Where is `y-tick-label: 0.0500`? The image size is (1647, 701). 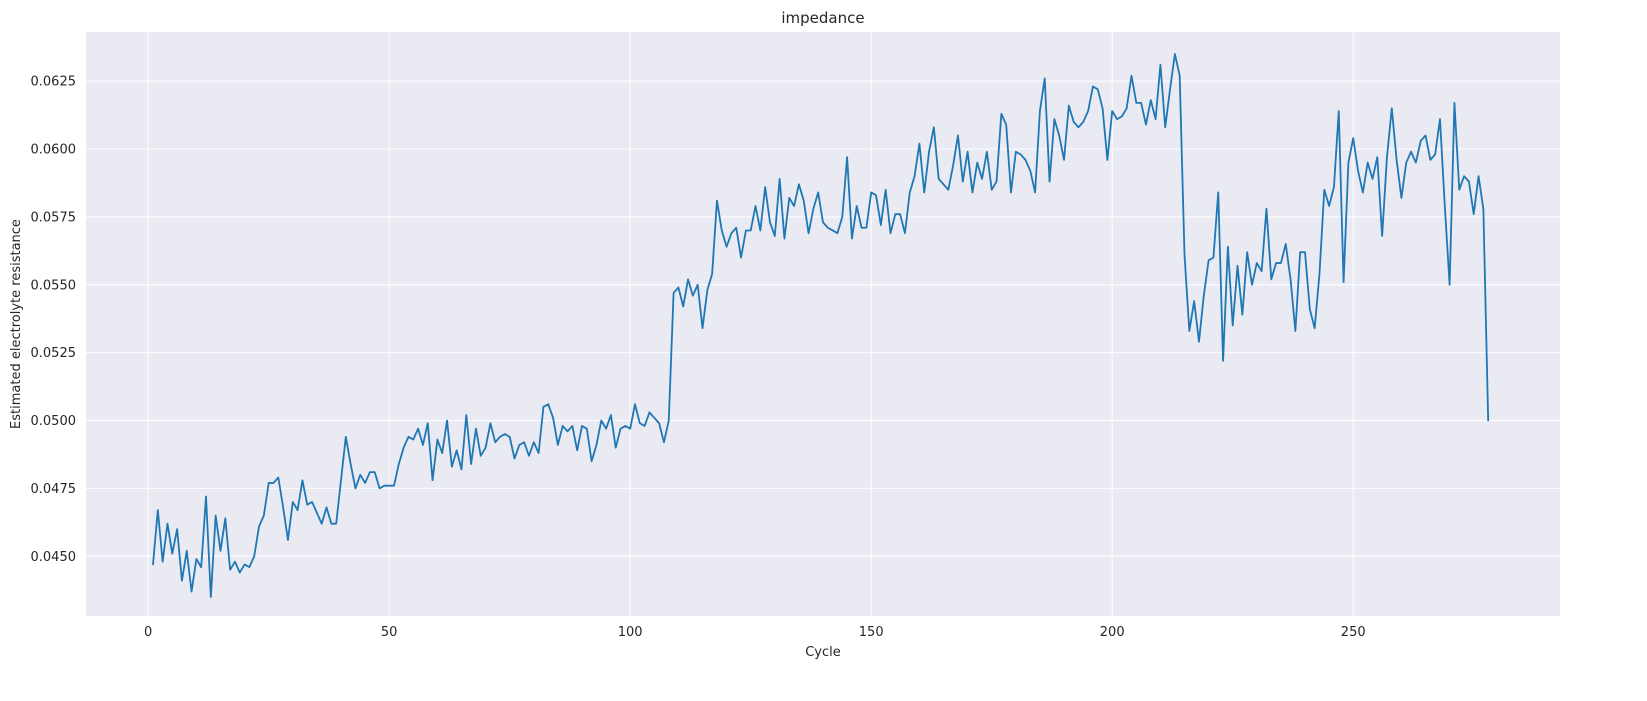
y-tick-label: 0.0500 is located at coordinates (54, 421).